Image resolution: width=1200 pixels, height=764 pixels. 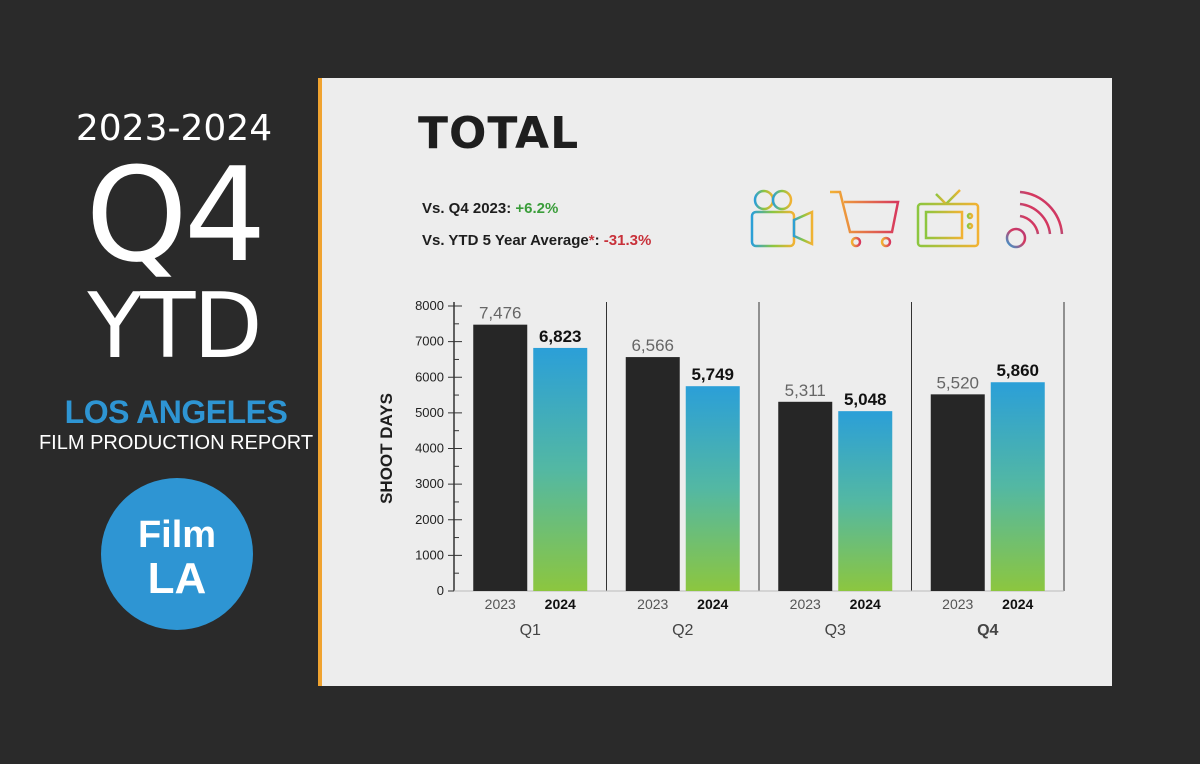 I want to click on y-tick-label: 2000, so click(x=429, y=519).